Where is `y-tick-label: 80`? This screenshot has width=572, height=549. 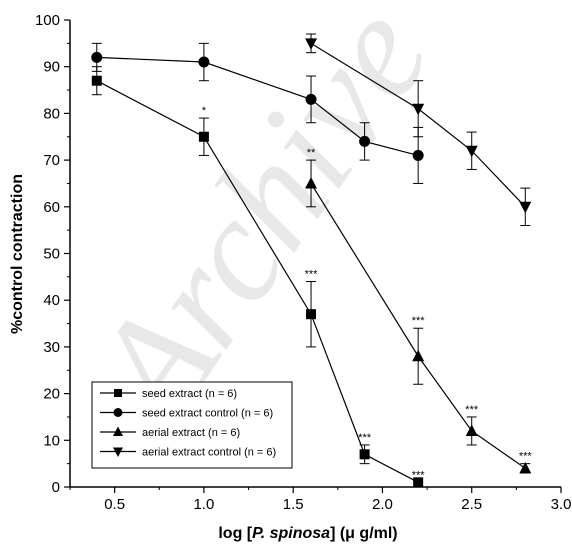 y-tick-label: 80 is located at coordinates (51, 113).